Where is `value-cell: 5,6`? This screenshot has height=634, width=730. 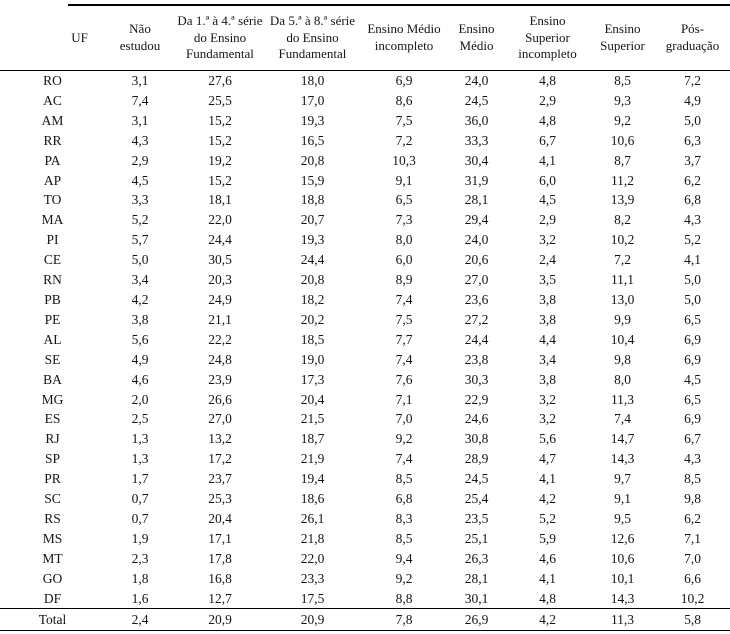
value-cell: 5,6 is located at coordinates (547, 439).